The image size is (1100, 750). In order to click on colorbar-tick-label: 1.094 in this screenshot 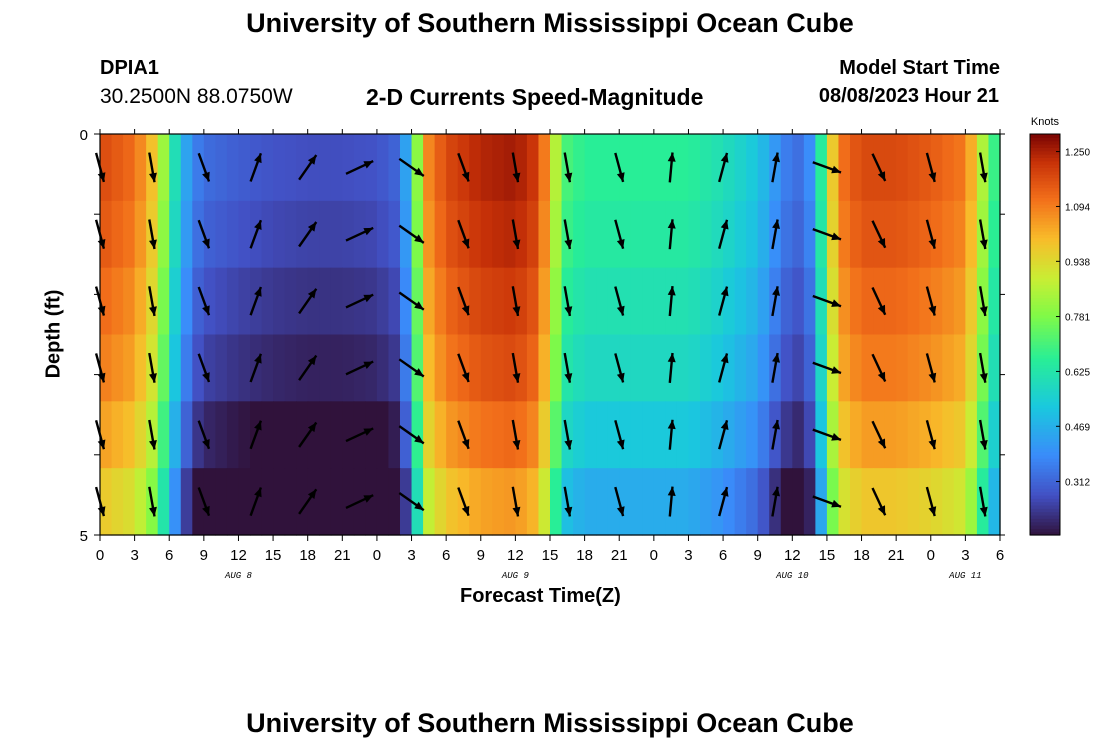, I will do `click(1077, 207)`.